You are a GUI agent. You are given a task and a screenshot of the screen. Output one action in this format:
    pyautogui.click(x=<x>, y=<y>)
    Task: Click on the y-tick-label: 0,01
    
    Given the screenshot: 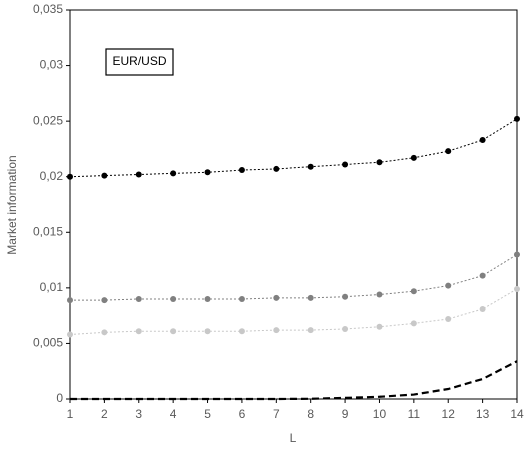 What is the action you would take?
    pyautogui.click(x=52, y=287)
    